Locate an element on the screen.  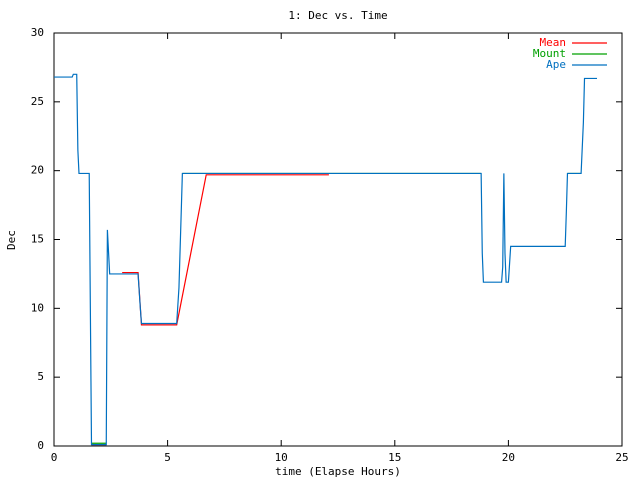
y-tick-label: 5 is located at coordinates (40, 376).